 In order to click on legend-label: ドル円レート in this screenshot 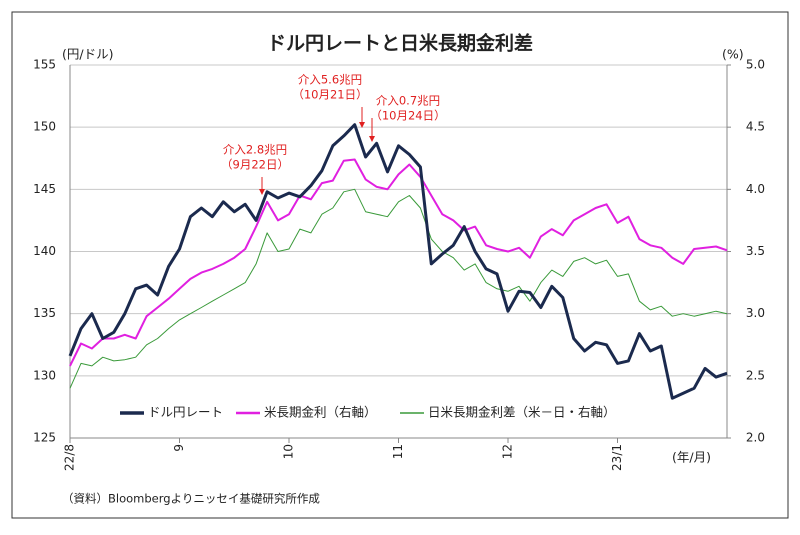, I will do `click(185, 412)`.